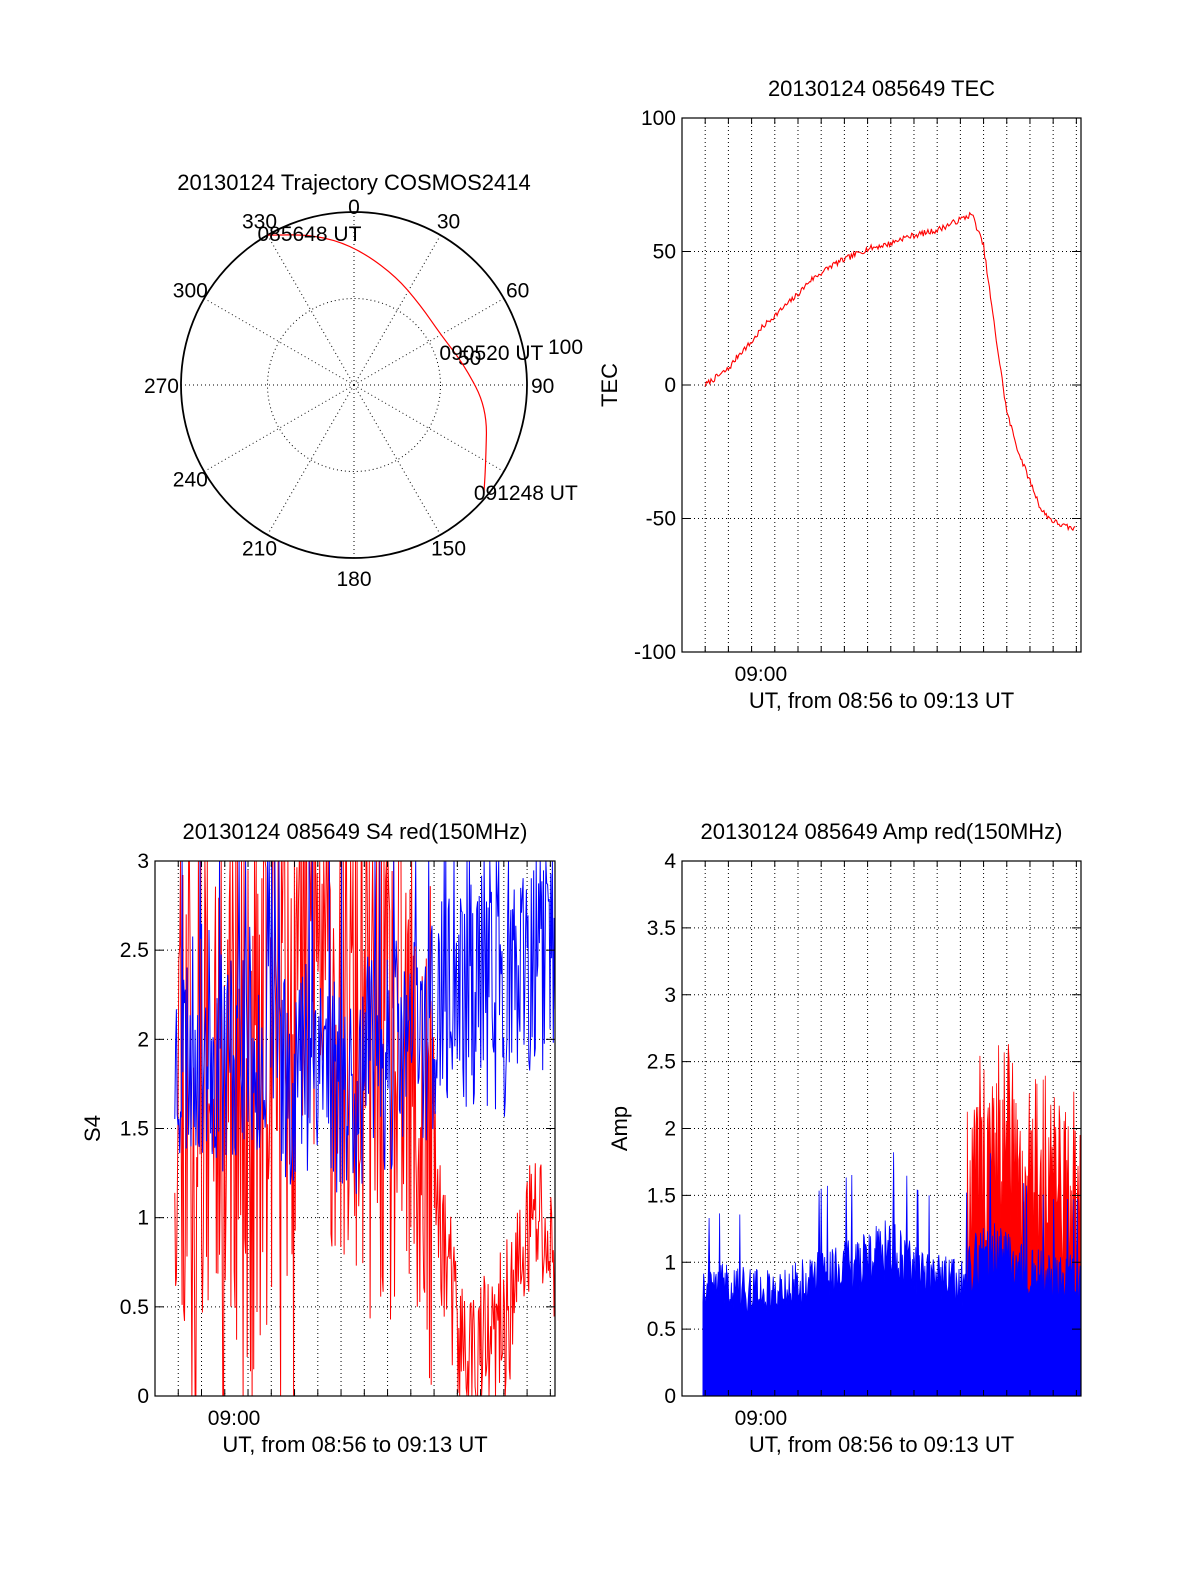  I want to click on polar-azimuth-label: 210, so click(259, 549).